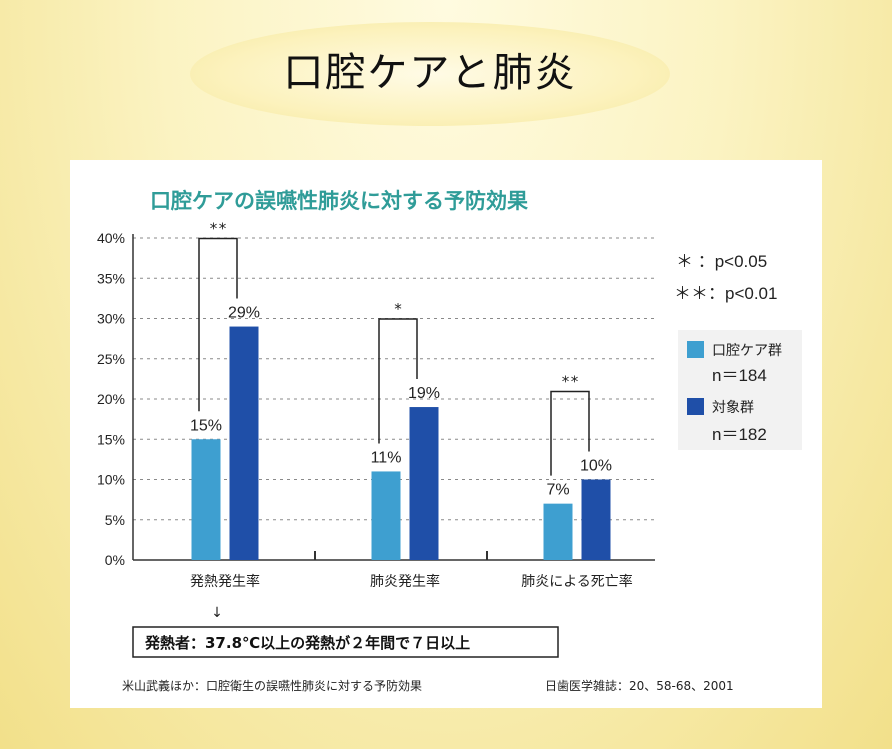 This screenshot has width=892, height=749. What do you see at coordinates (339, 201) in the screenshot?
I see `chart-title: 口腔ケアの誤嚥性肺炎に対する予防効果` at bounding box center [339, 201].